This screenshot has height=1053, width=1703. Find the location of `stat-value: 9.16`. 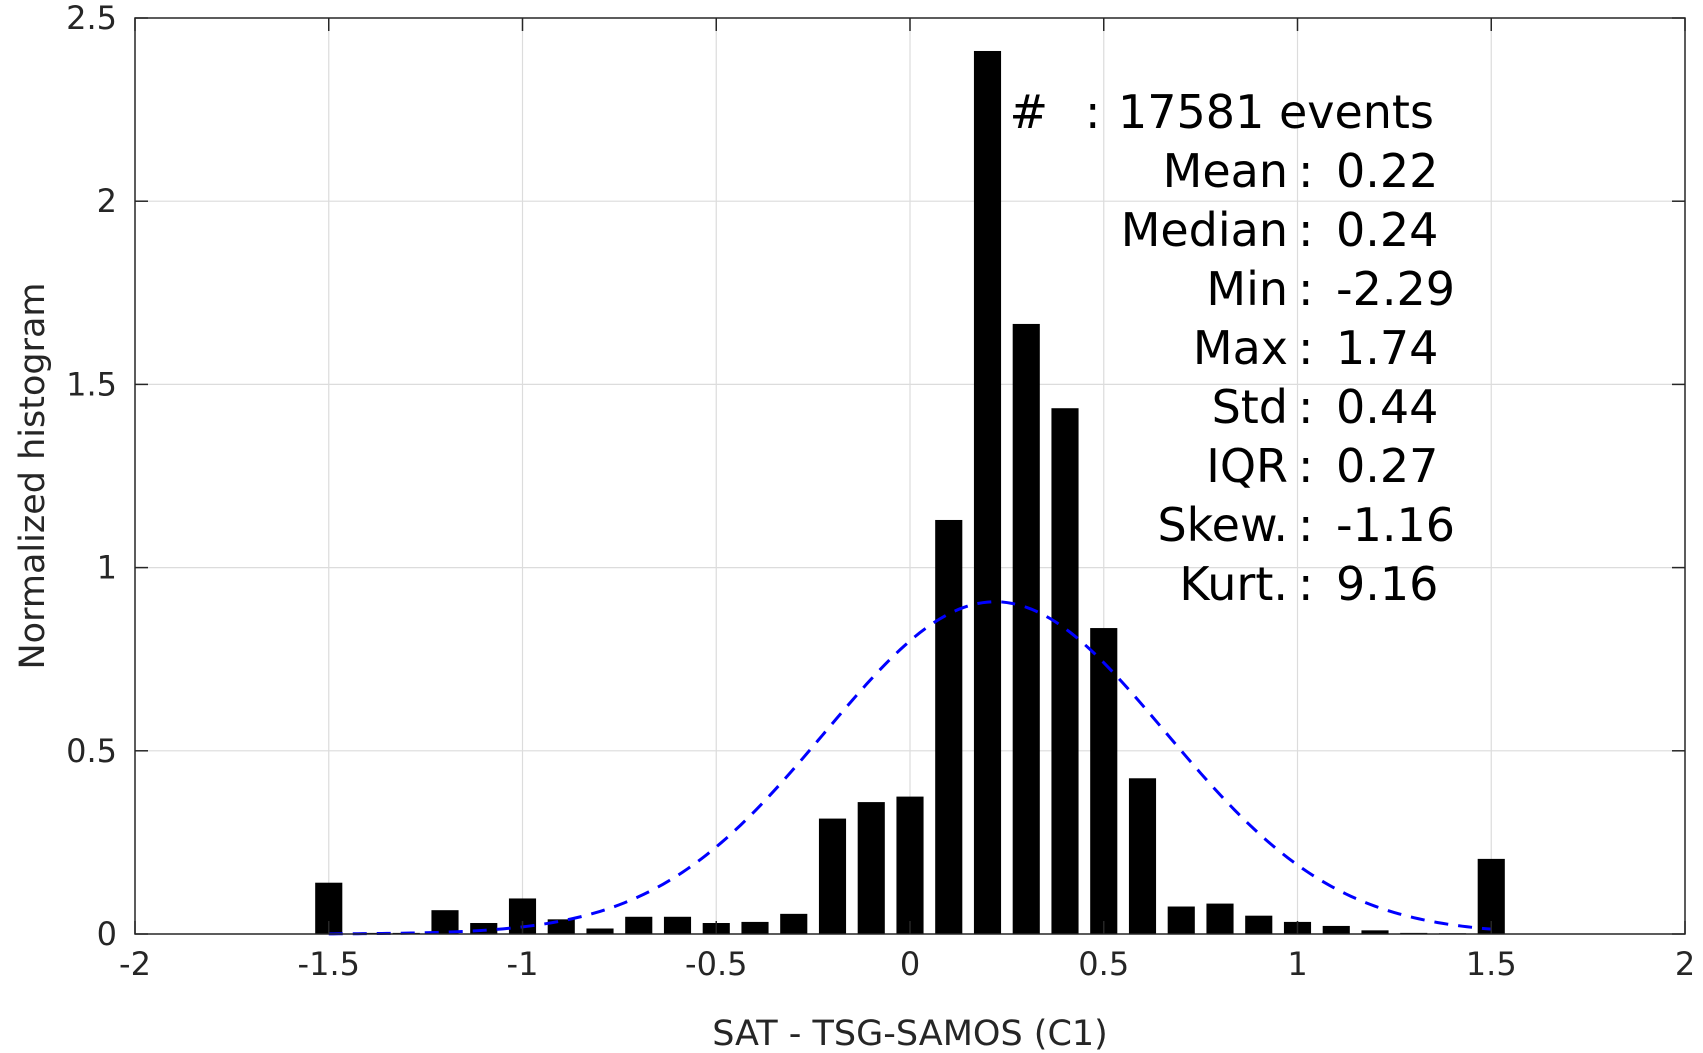

stat-value: 9.16 is located at coordinates (1387, 584).